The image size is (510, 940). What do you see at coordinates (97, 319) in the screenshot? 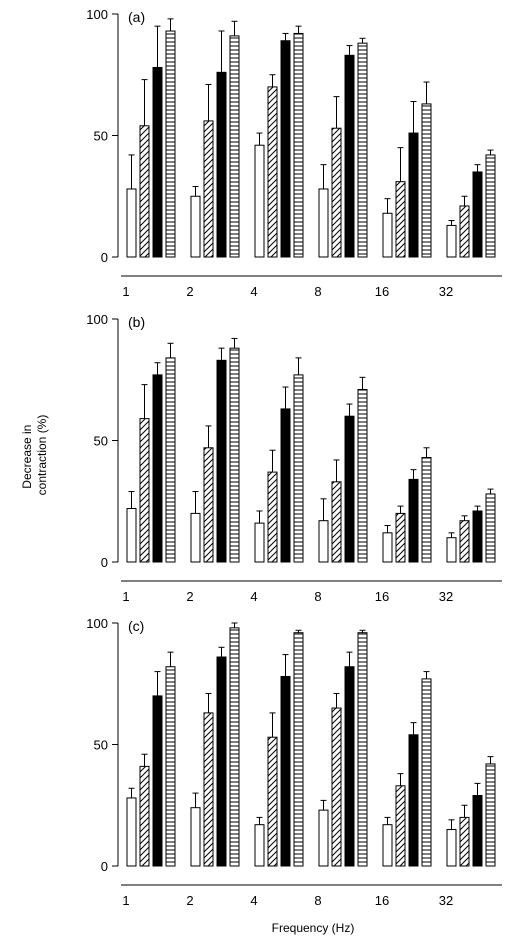
I see `y-tick-label: 100` at bounding box center [97, 319].